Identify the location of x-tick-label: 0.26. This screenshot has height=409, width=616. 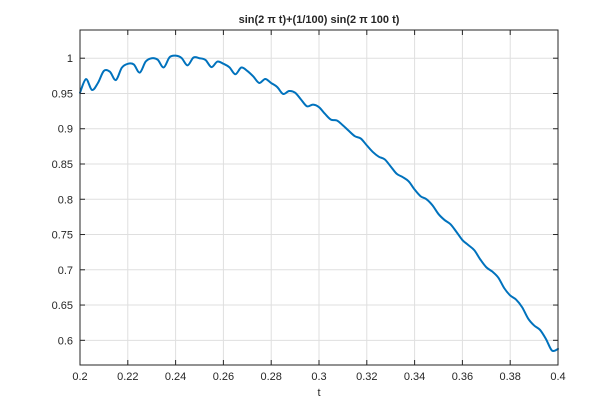
(223, 377).